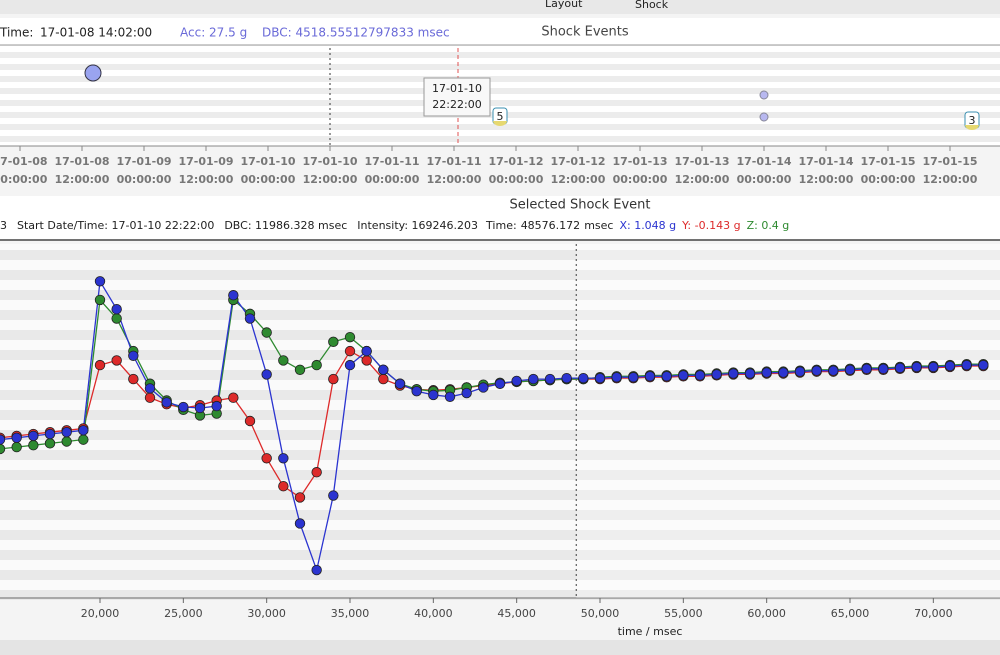  I want to click on dbc: DBC: 4518.55512797833 msec, so click(356, 33).